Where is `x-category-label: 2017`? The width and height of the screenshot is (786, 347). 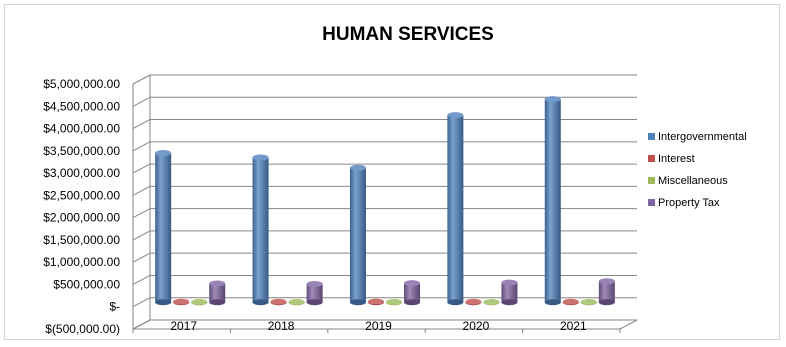
x-category-label: 2017 is located at coordinates (183, 326).